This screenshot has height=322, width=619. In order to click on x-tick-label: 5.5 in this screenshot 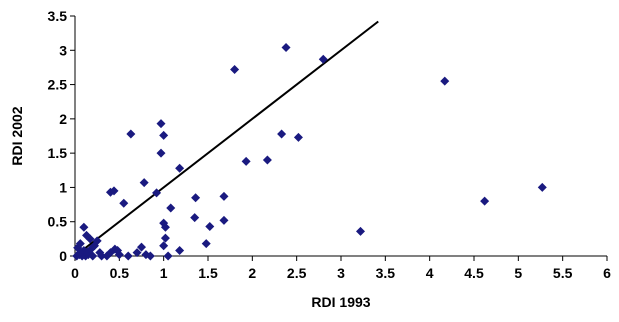, I will do `click(563, 273)`.